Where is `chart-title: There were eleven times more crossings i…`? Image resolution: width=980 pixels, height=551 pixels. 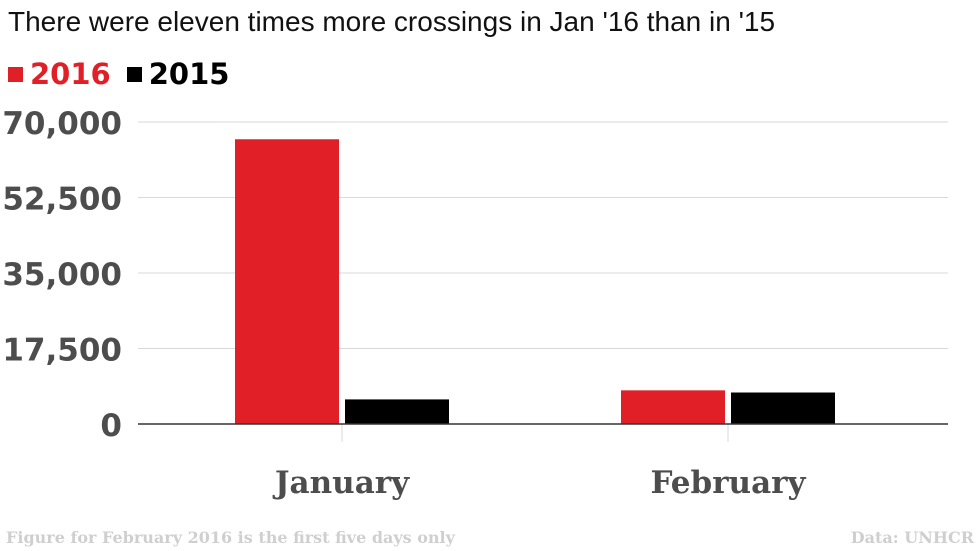
chart-title: There were eleven times more crossings i… is located at coordinates (392, 21).